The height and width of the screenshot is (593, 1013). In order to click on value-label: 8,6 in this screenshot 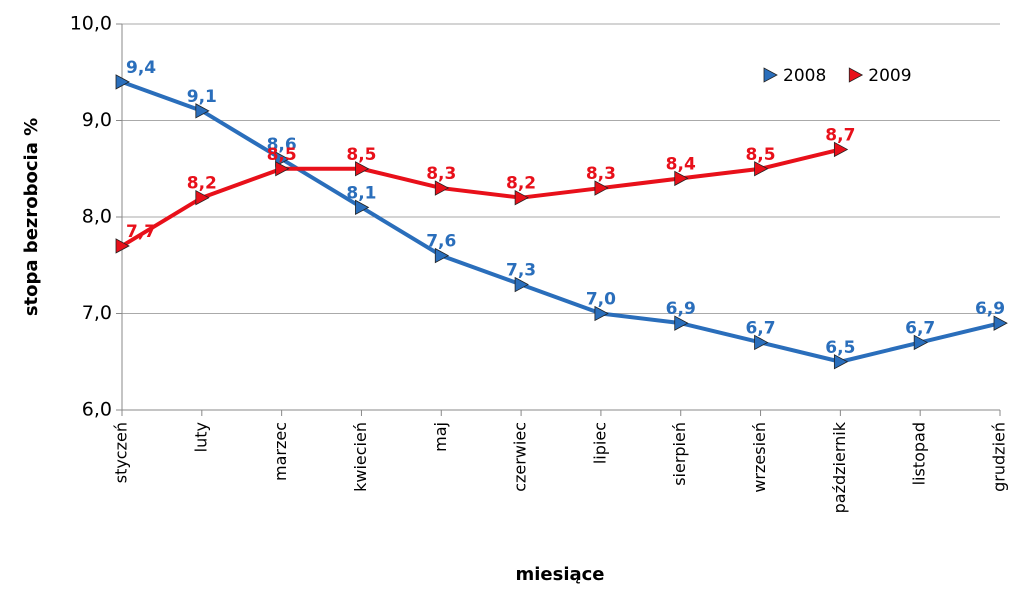, I will do `click(282, 145)`.